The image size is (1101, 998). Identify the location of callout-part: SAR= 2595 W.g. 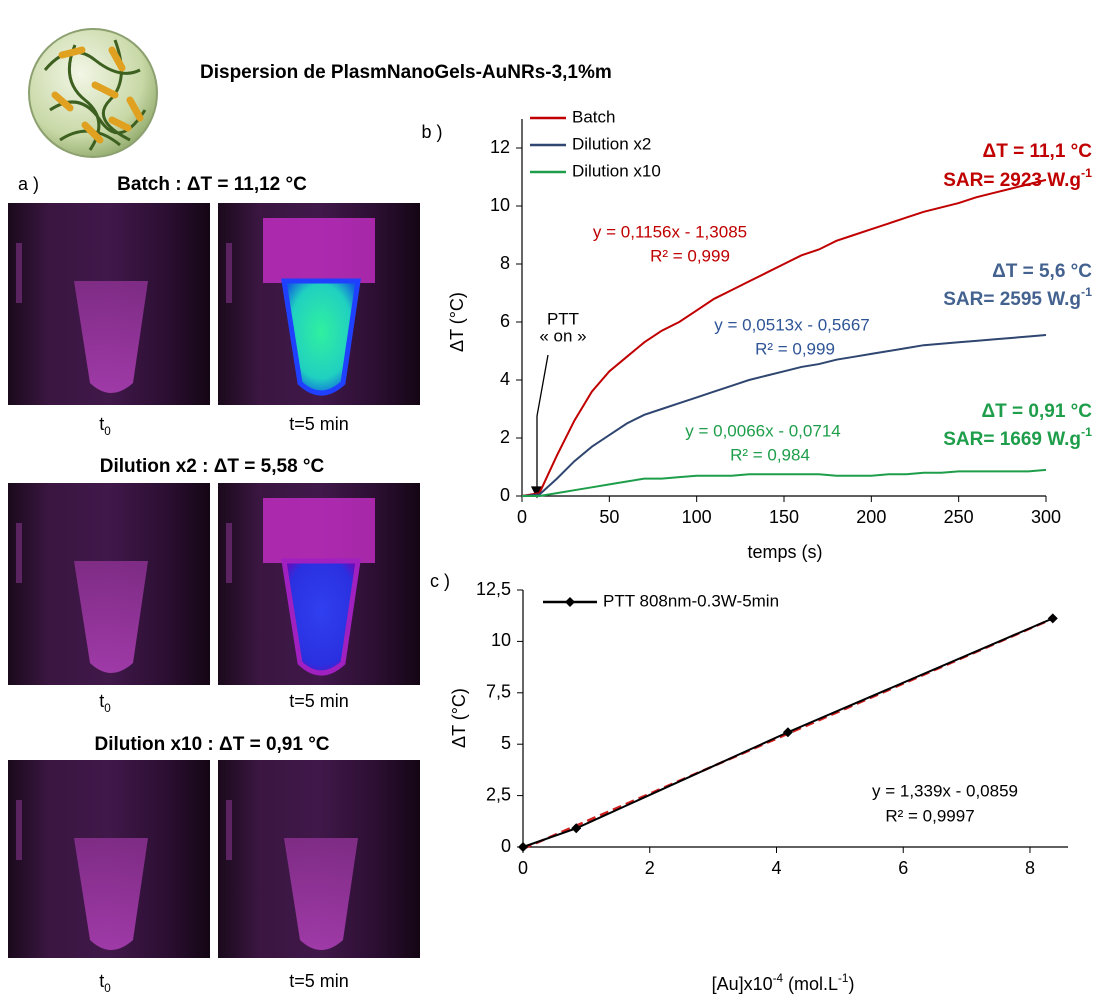
(1012, 299).